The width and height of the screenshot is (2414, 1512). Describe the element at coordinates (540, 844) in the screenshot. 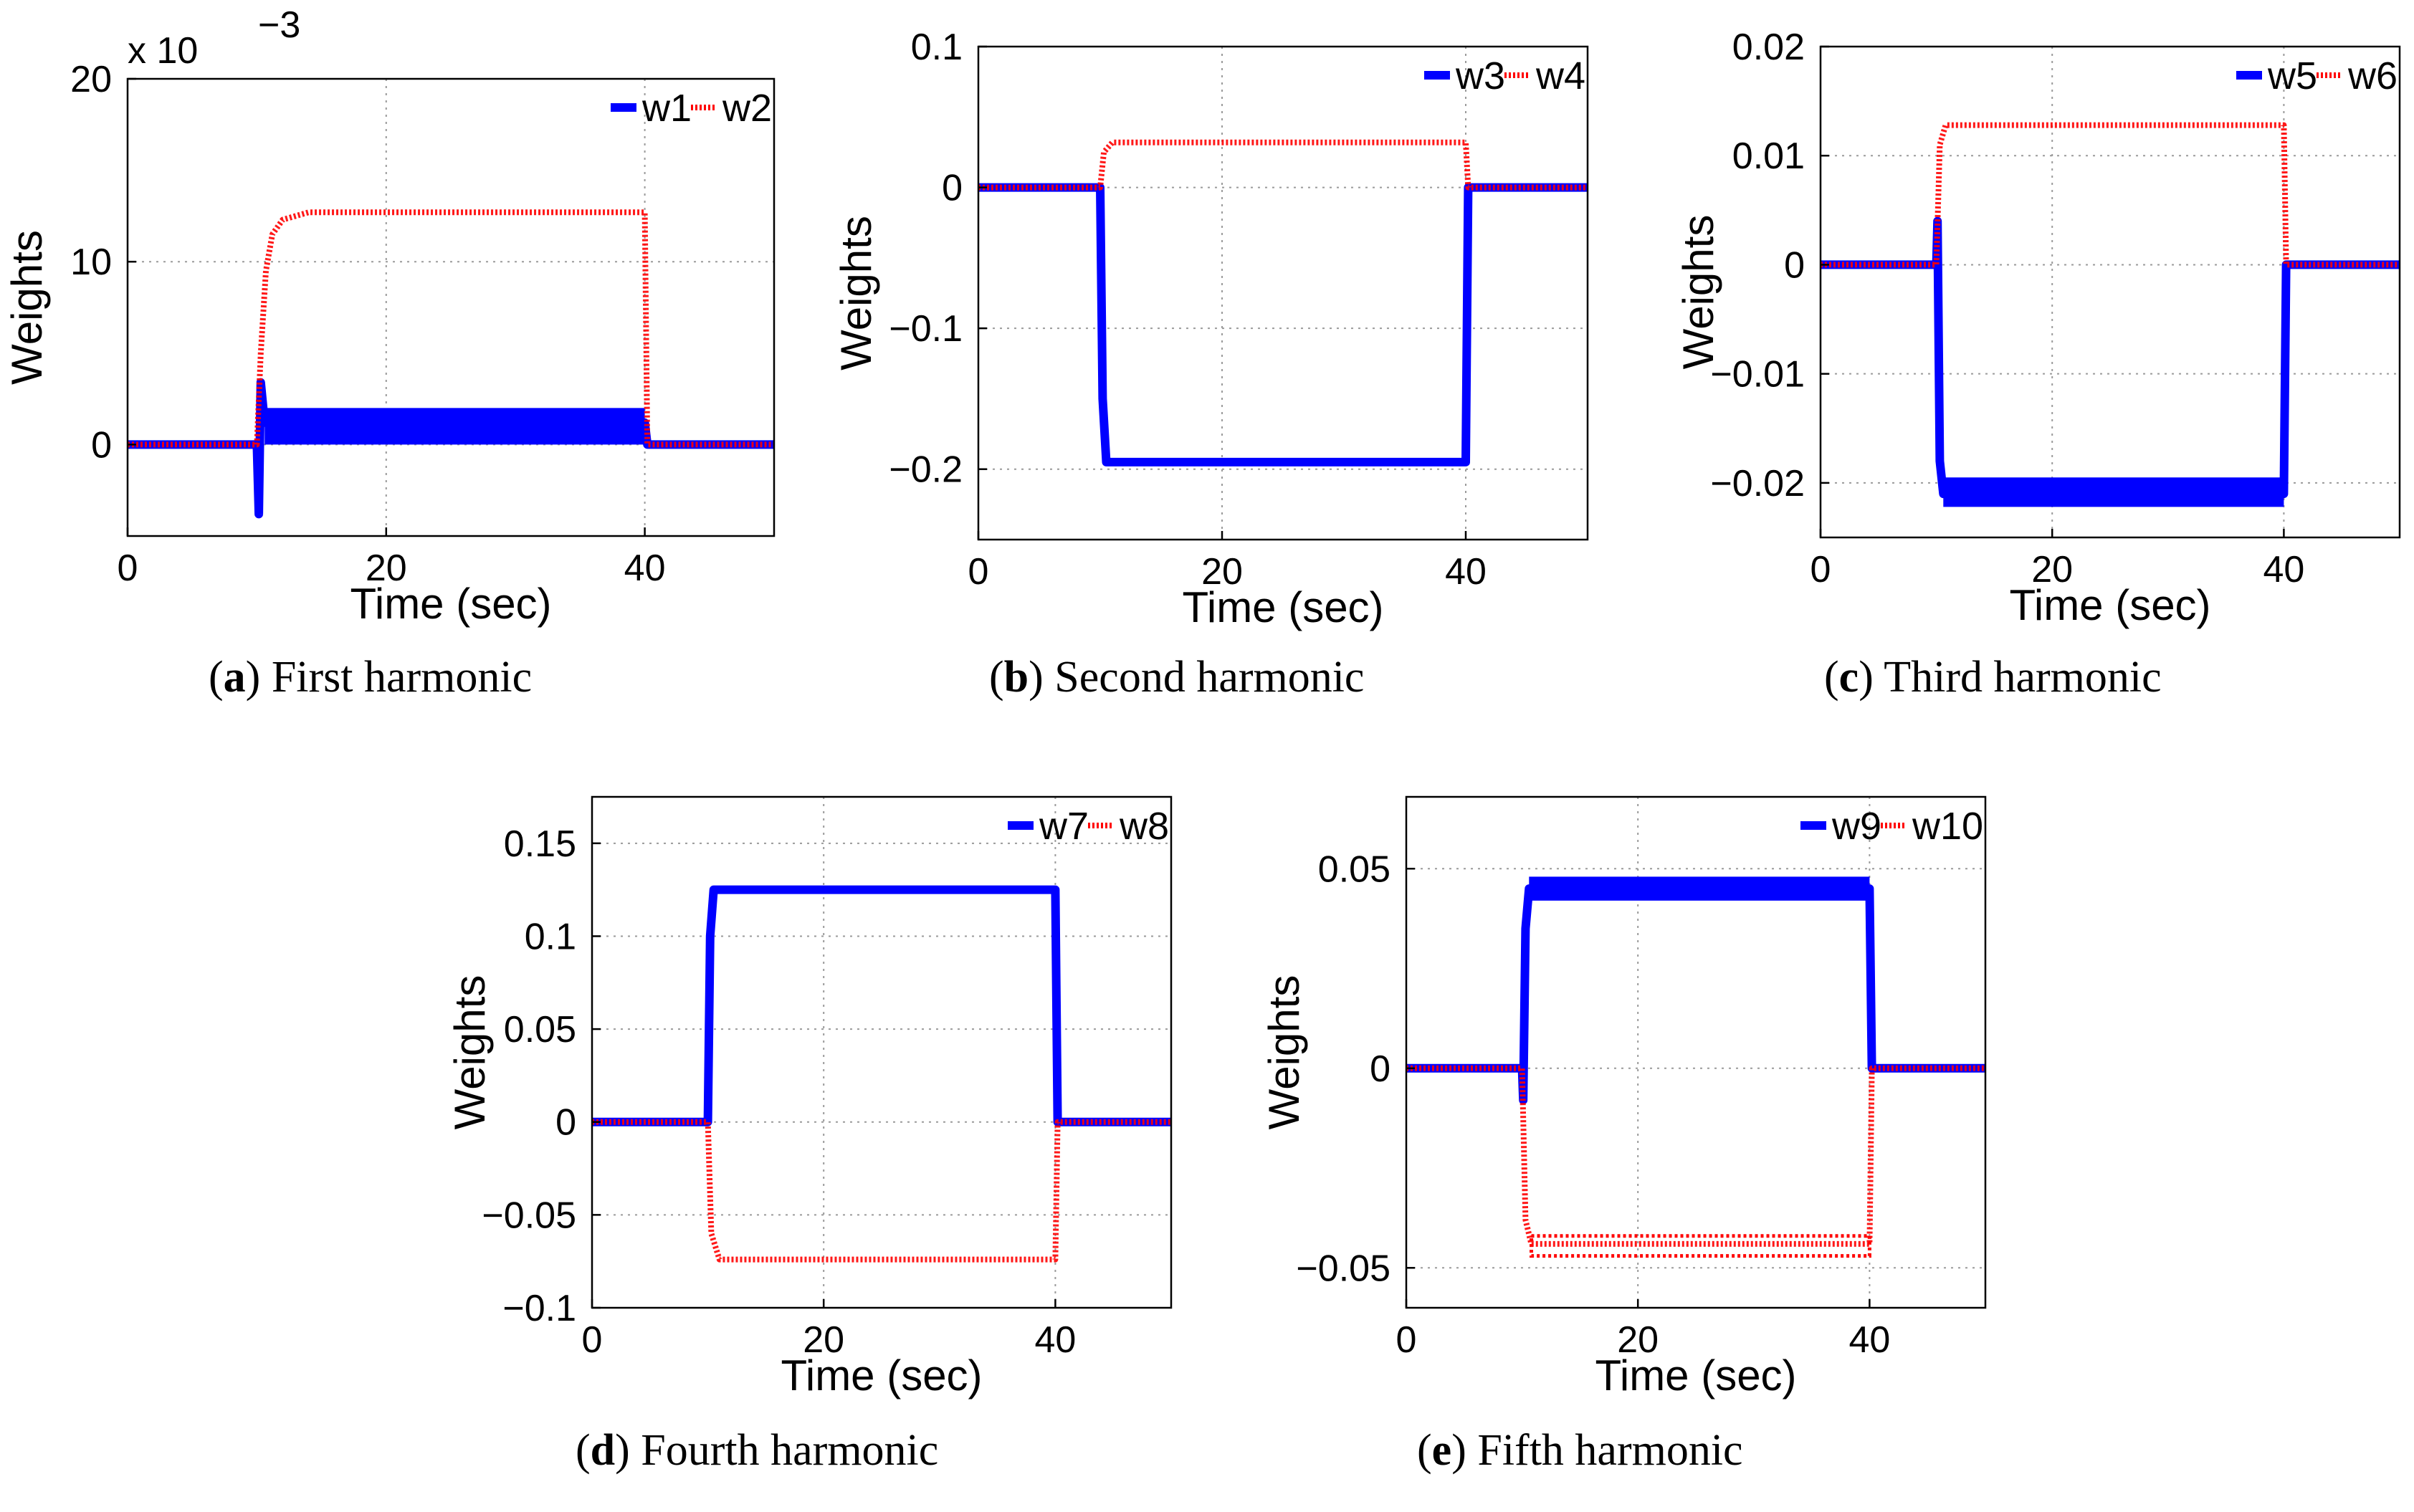

I see `y-tick-label: 0.15` at that location.